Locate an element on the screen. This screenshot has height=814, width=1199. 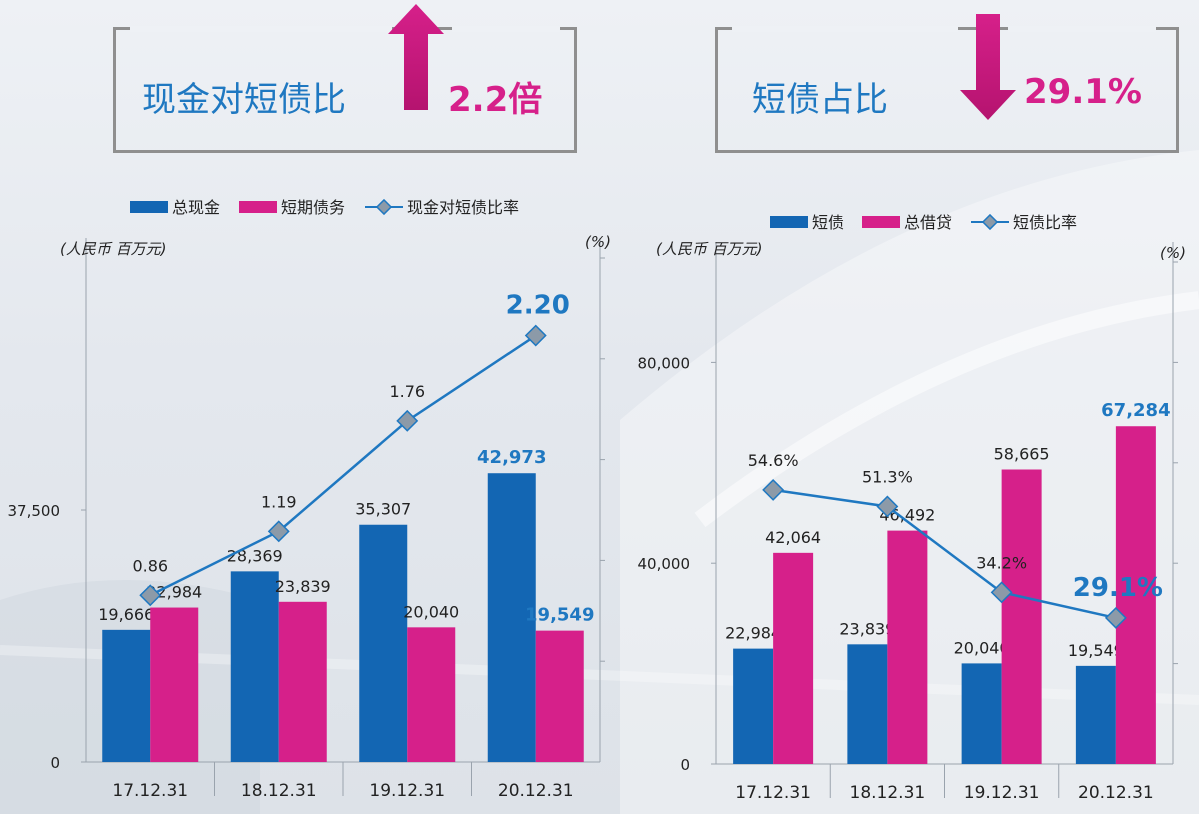
arrow-down-icon is located at coordinates (988, 67).